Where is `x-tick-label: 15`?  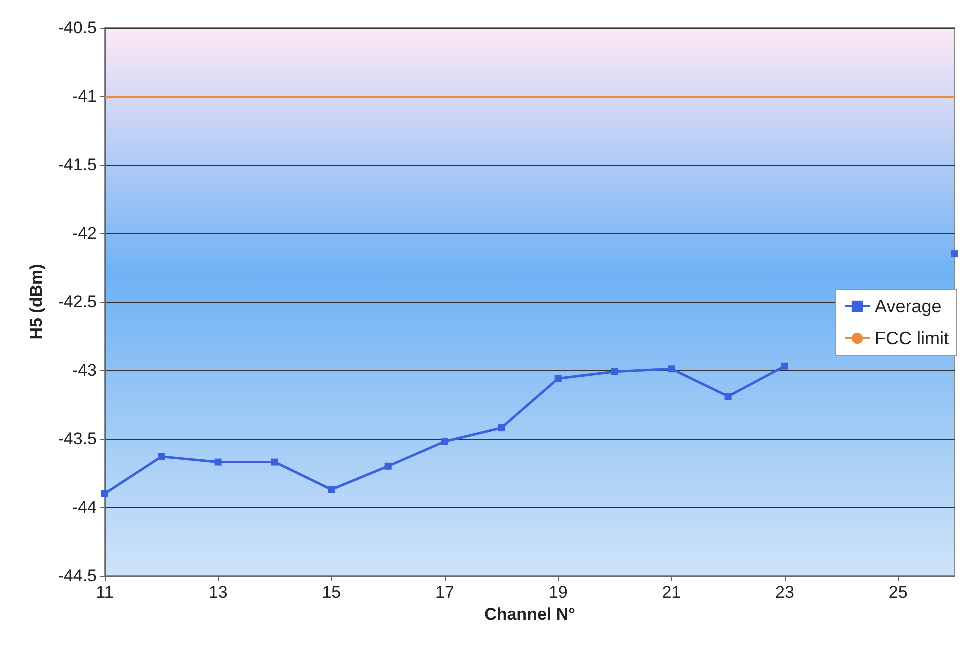
x-tick-label: 15 is located at coordinates (332, 592).